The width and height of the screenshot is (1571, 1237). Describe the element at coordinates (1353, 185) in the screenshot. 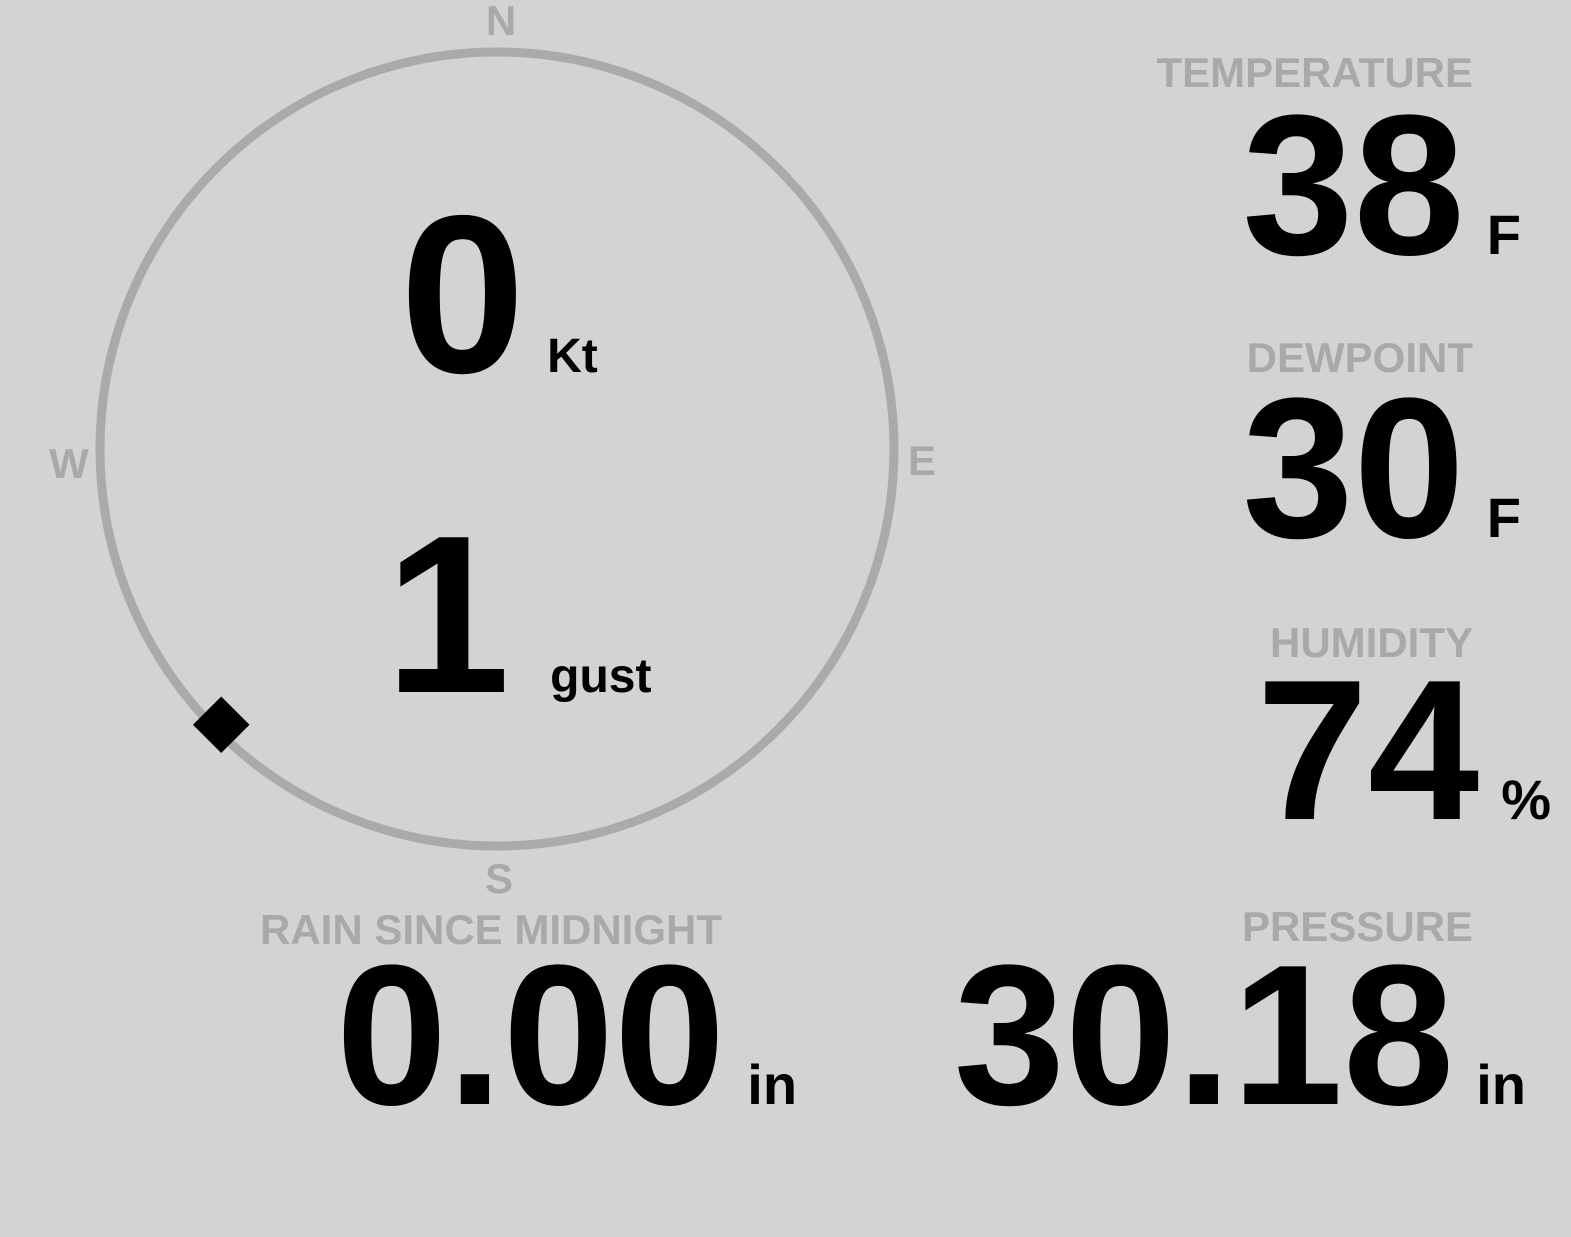

I see `temperature-value: 38` at that location.